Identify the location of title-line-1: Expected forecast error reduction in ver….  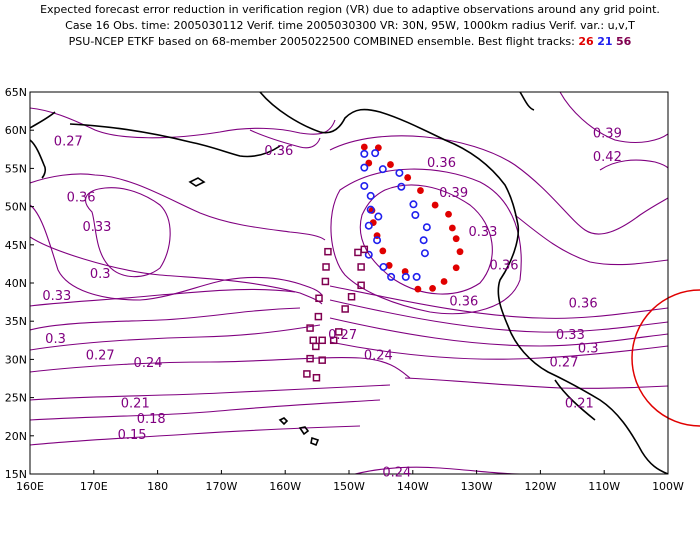
(350, 9).